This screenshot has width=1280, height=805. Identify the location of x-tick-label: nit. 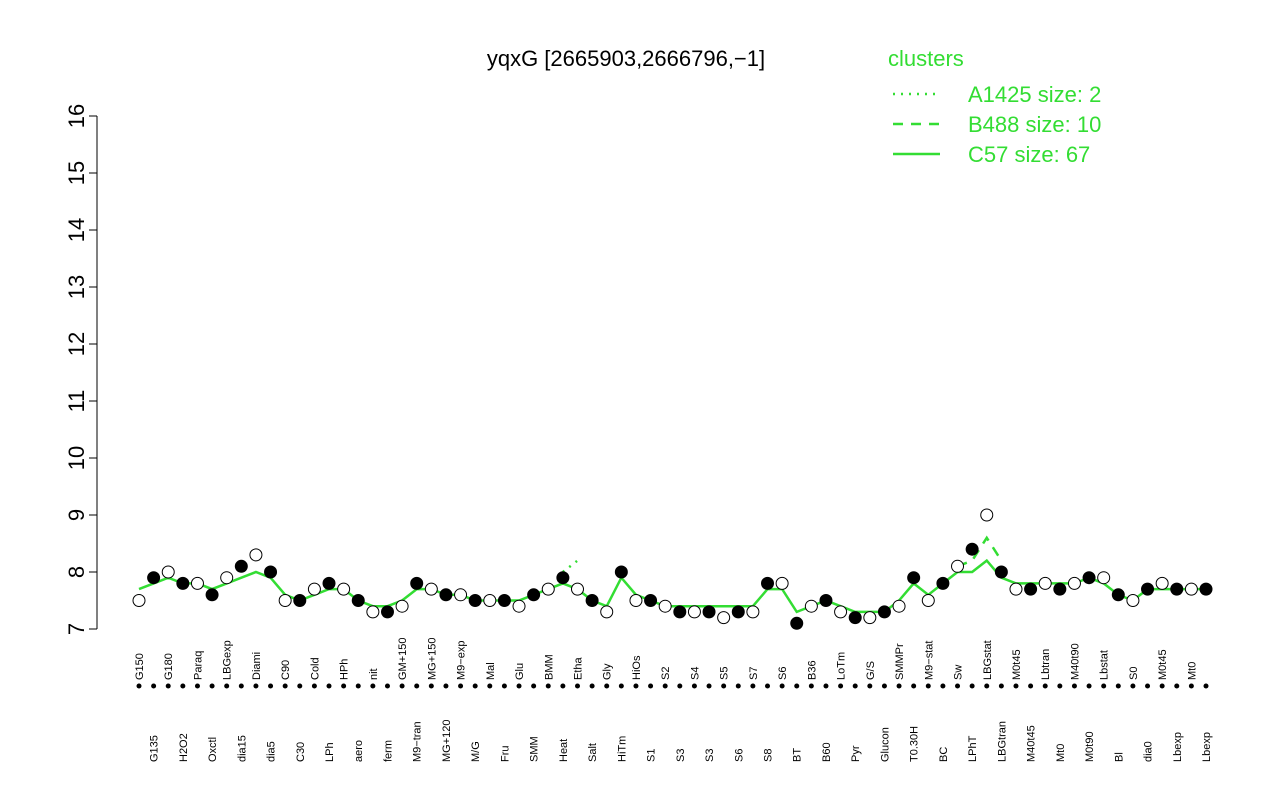
(374, 674).